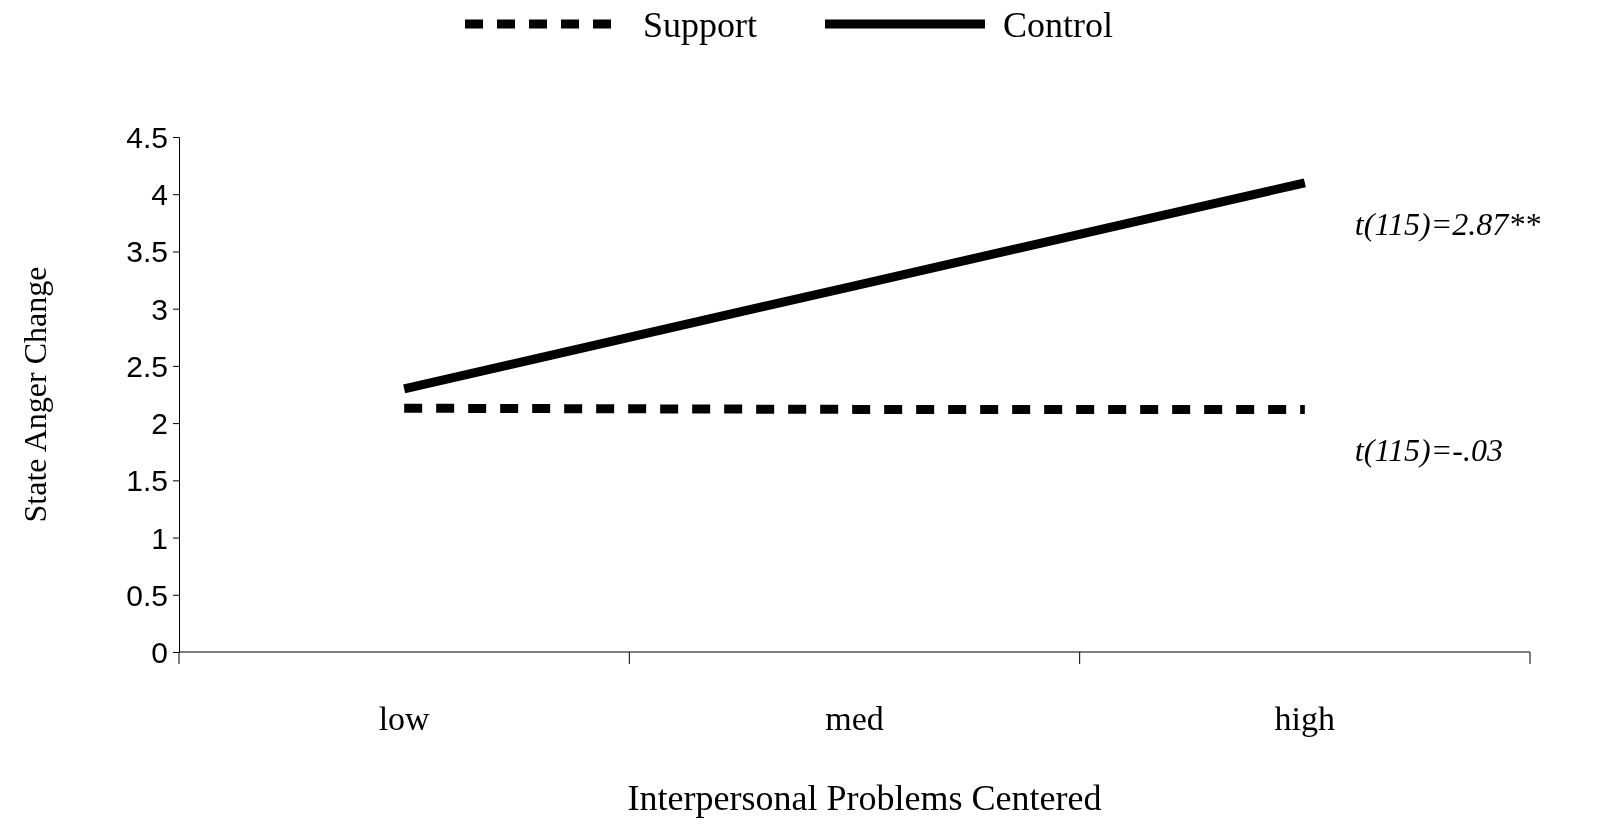  I want to click on y-tick-label: 2, so click(159, 424).